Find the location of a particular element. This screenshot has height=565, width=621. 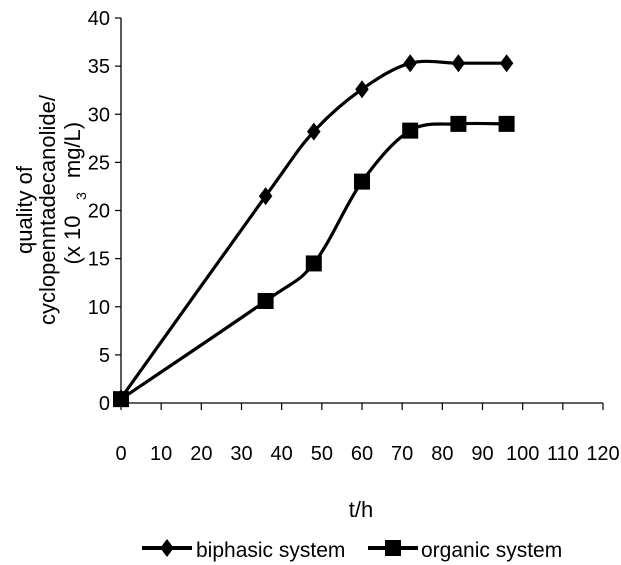

y-tick-label: 20 is located at coordinates (99, 212).